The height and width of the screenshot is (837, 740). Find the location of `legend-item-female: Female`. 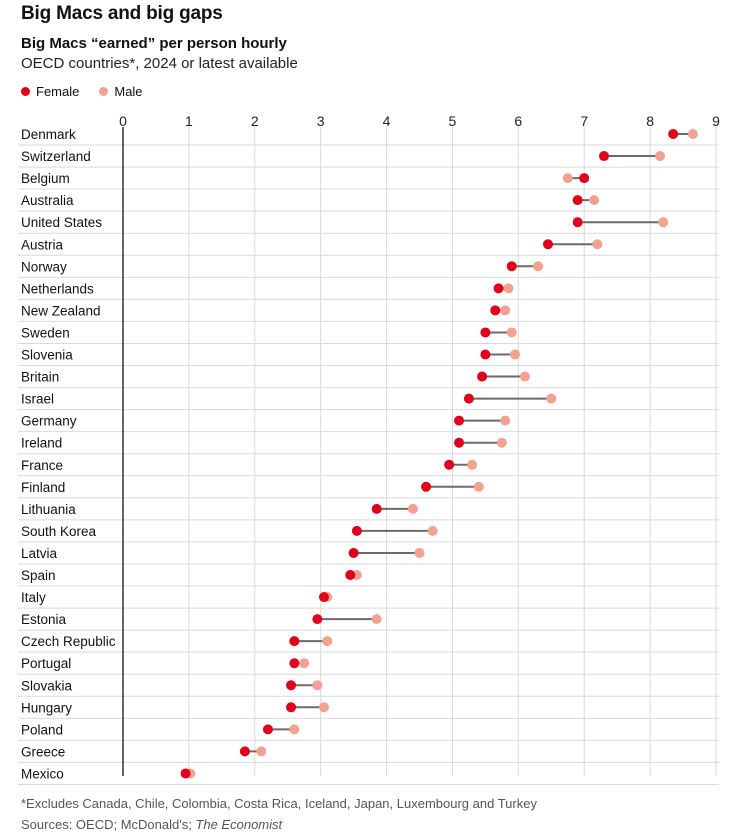

legend-item-female: Female is located at coordinates (50, 91).